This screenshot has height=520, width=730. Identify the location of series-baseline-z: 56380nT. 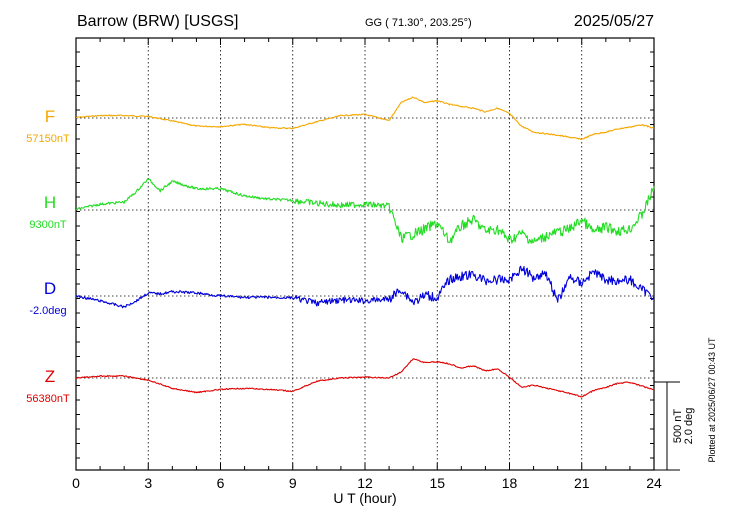
(48, 399).